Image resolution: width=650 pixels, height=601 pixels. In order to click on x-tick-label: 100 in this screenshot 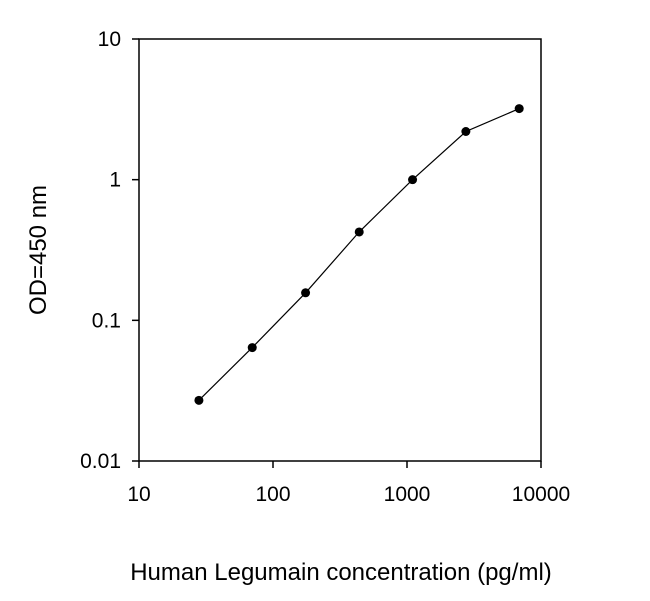, I will do `click(272, 494)`.